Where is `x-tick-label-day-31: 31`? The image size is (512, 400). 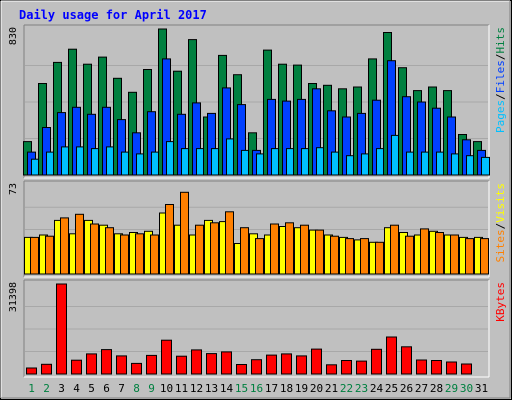
x-tick-label-day-31: 31 is located at coordinates (481, 388).